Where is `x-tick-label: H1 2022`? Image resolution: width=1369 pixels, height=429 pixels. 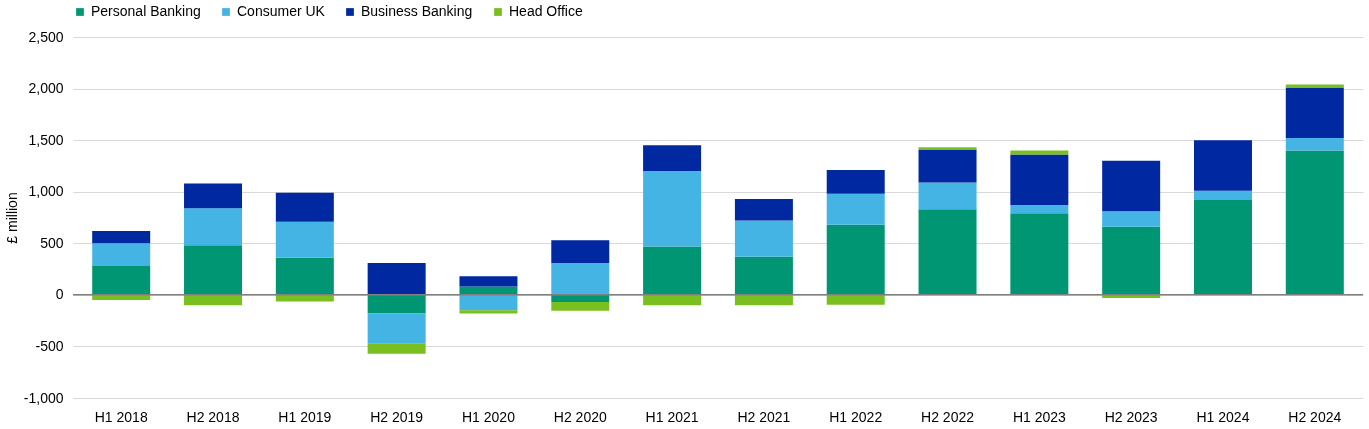 x-tick-label: H1 2022 is located at coordinates (856, 416).